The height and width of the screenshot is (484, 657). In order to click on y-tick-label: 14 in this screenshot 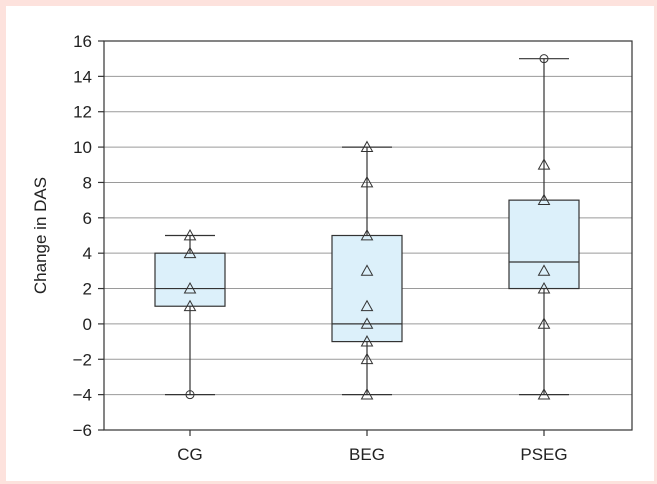, I will do `click(82, 76)`.